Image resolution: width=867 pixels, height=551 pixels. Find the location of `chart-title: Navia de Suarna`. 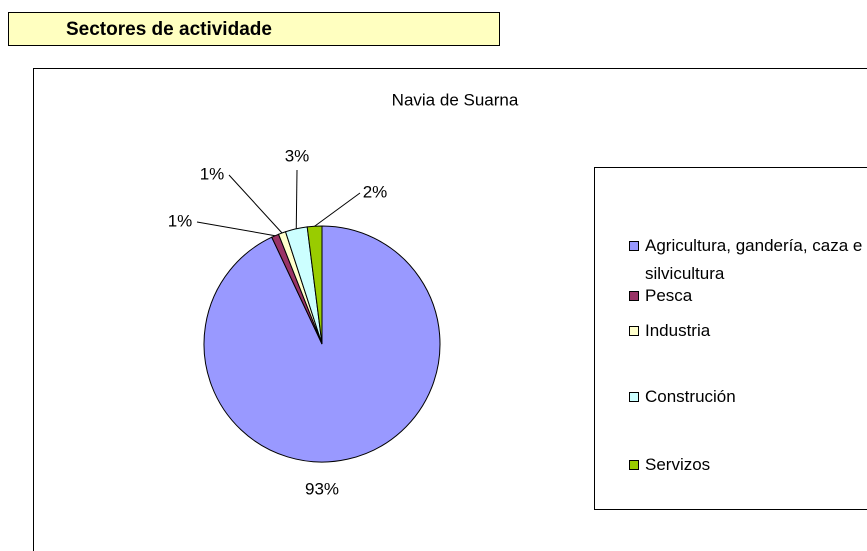

chart-title: Navia de Suarna is located at coordinates (455, 99).